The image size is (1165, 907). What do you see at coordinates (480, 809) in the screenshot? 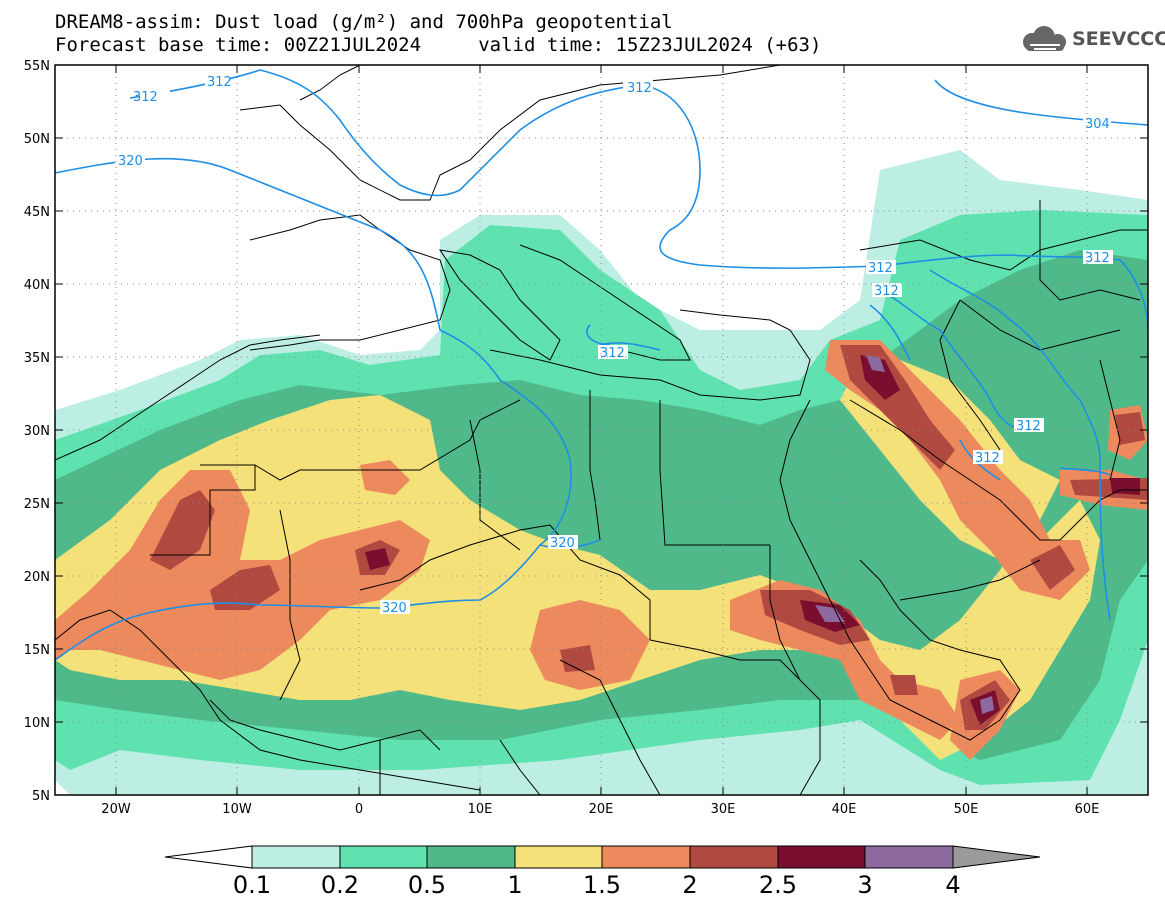
I see `lon-tick: 10E` at bounding box center [480, 809].